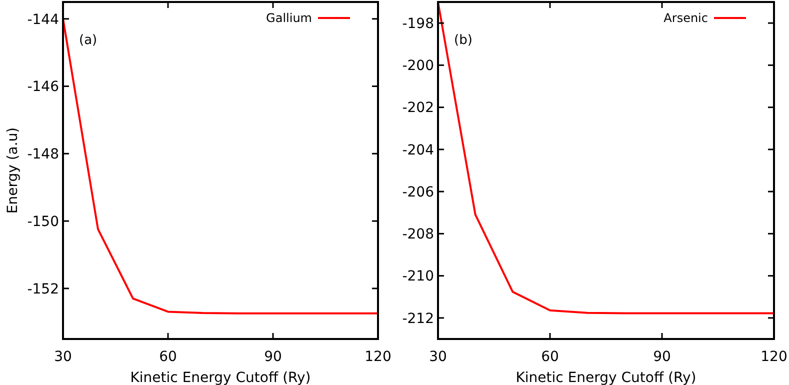 The image size is (789, 385). What do you see at coordinates (463, 40) in the screenshot?
I see `annotation: (b)` at bounding box center [463, 40].